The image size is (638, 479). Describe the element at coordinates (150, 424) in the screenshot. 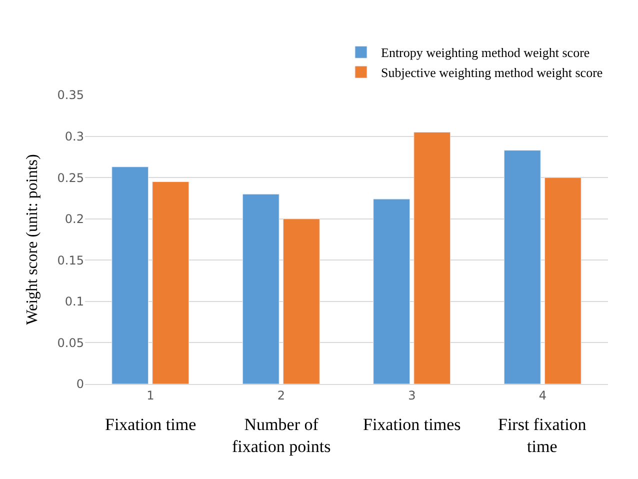

I see `text: Fixation time` at that location.